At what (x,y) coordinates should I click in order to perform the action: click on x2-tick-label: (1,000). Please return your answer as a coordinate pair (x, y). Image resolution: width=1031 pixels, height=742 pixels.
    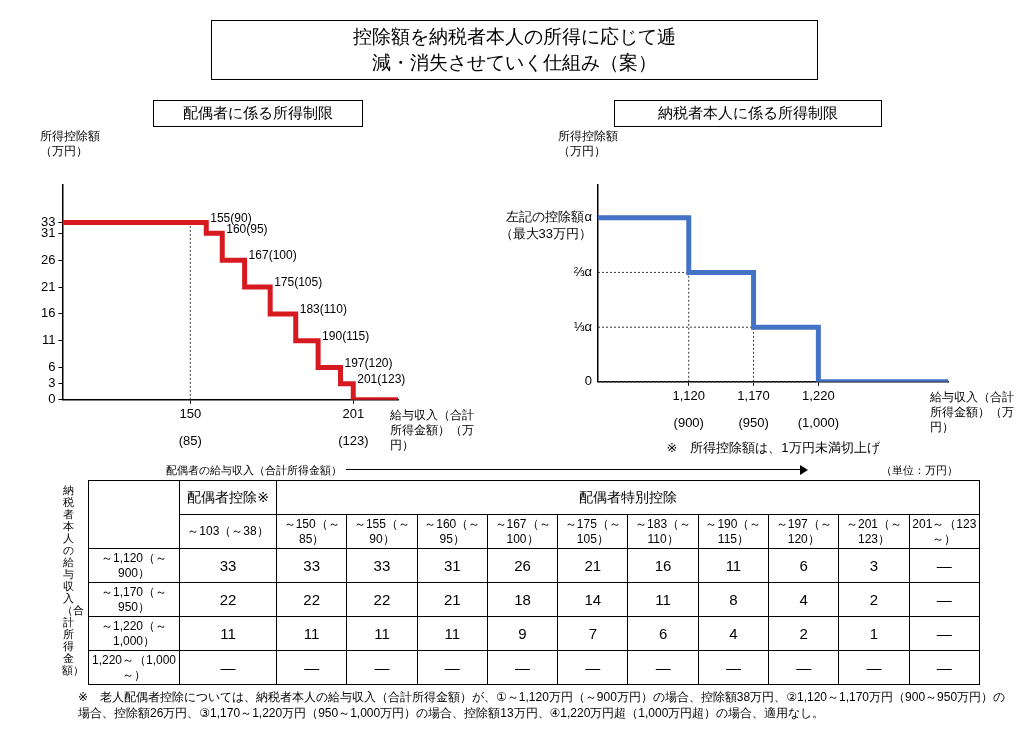
    Looking at the image, I should click on (818, 422).